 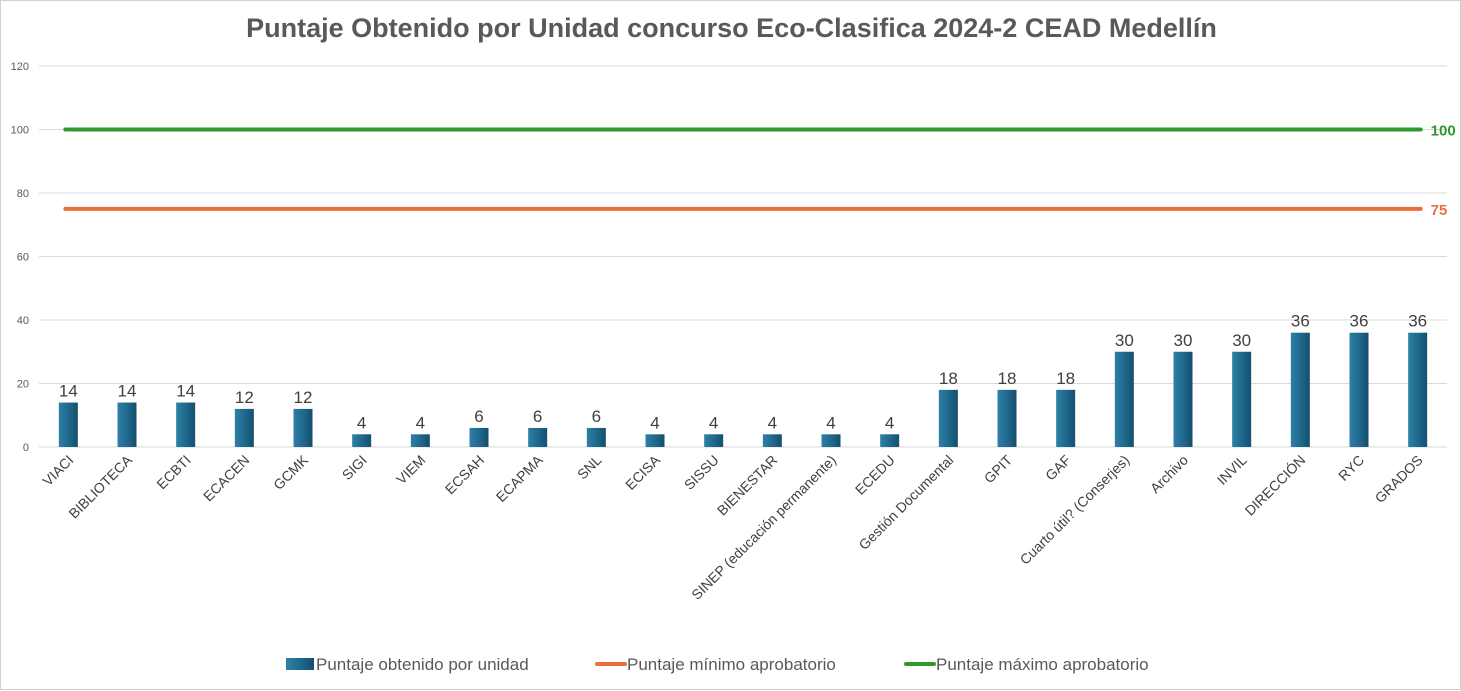 I want to click on reference-line-label: 100, so click(x=1443, y=131).